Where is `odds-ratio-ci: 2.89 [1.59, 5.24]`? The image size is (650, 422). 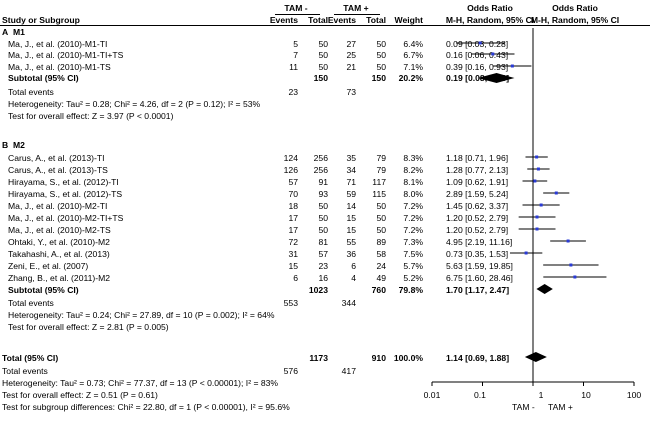
odds-ratio-ci: 2.89 [1.59, 5.24] is located at coordinates (477, 194).